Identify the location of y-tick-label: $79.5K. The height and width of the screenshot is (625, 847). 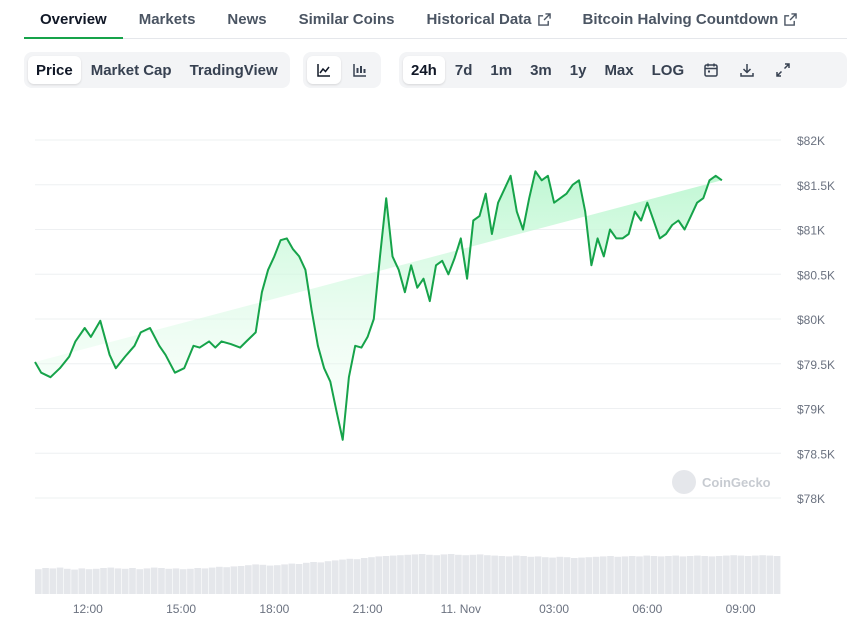
(816, 365).